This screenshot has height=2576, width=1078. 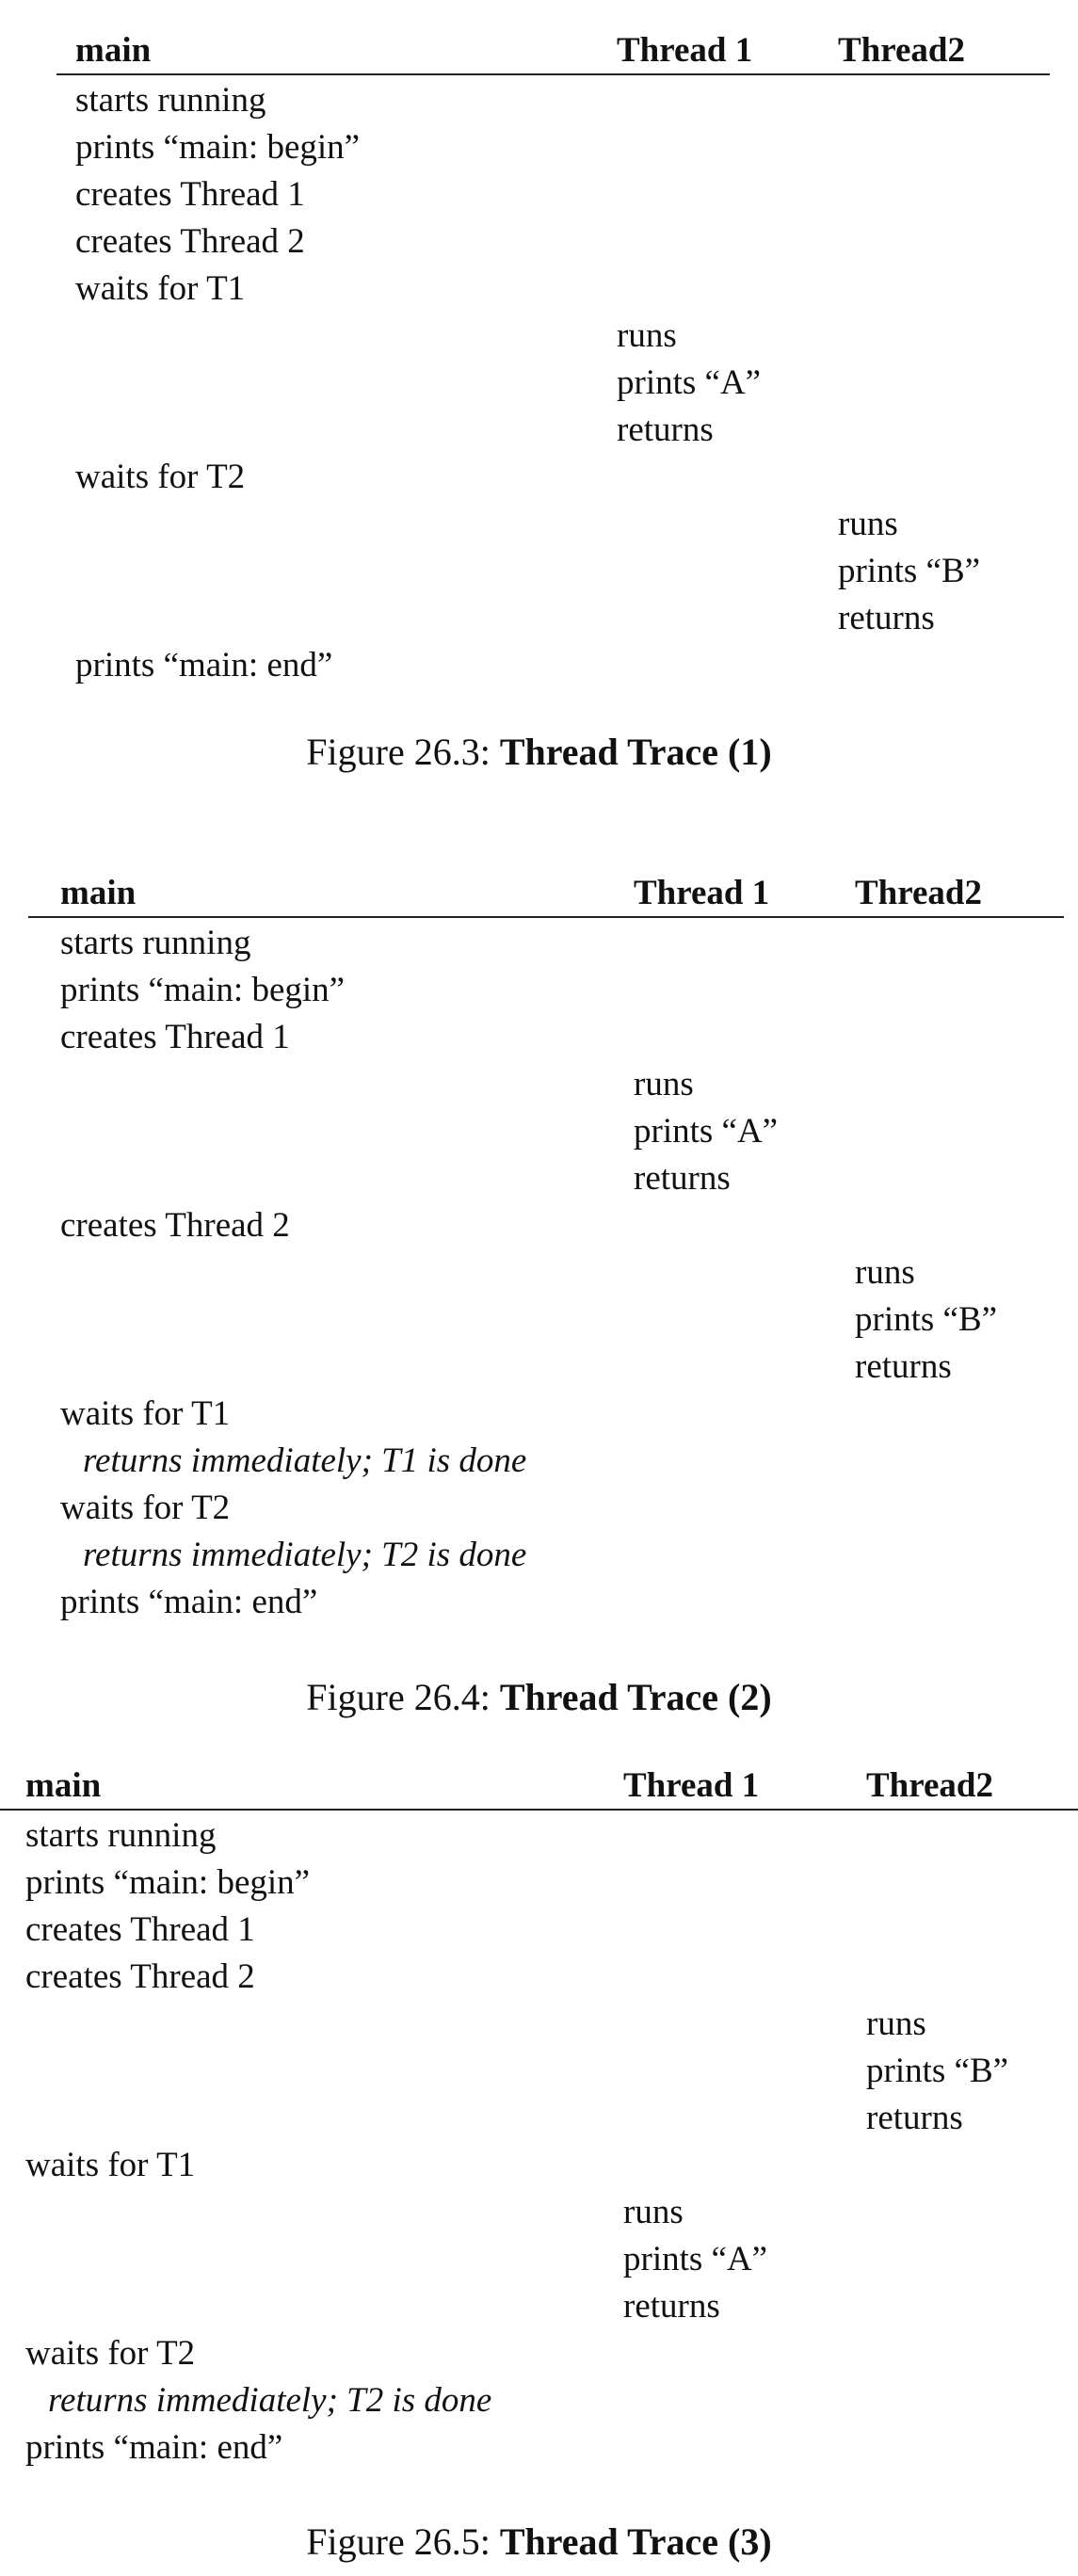 I want to click on figure-caption: Figure 26.4: Thread Trace (2), so click(x=539, y=1697).